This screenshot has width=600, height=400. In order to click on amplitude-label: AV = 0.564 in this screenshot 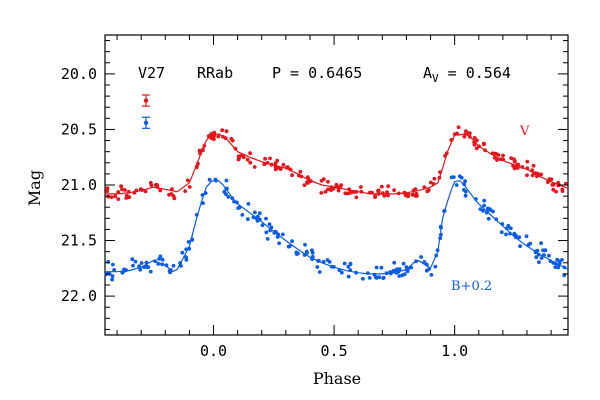, I will do `click(467, 74)`.